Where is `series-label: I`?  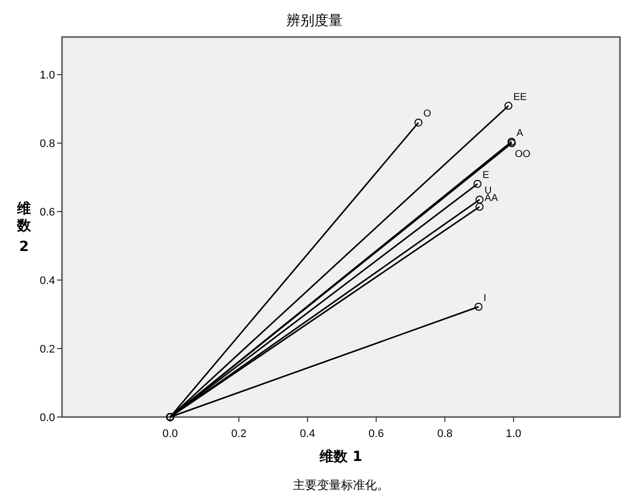 series-label: I is located at coordinates (485, 298).